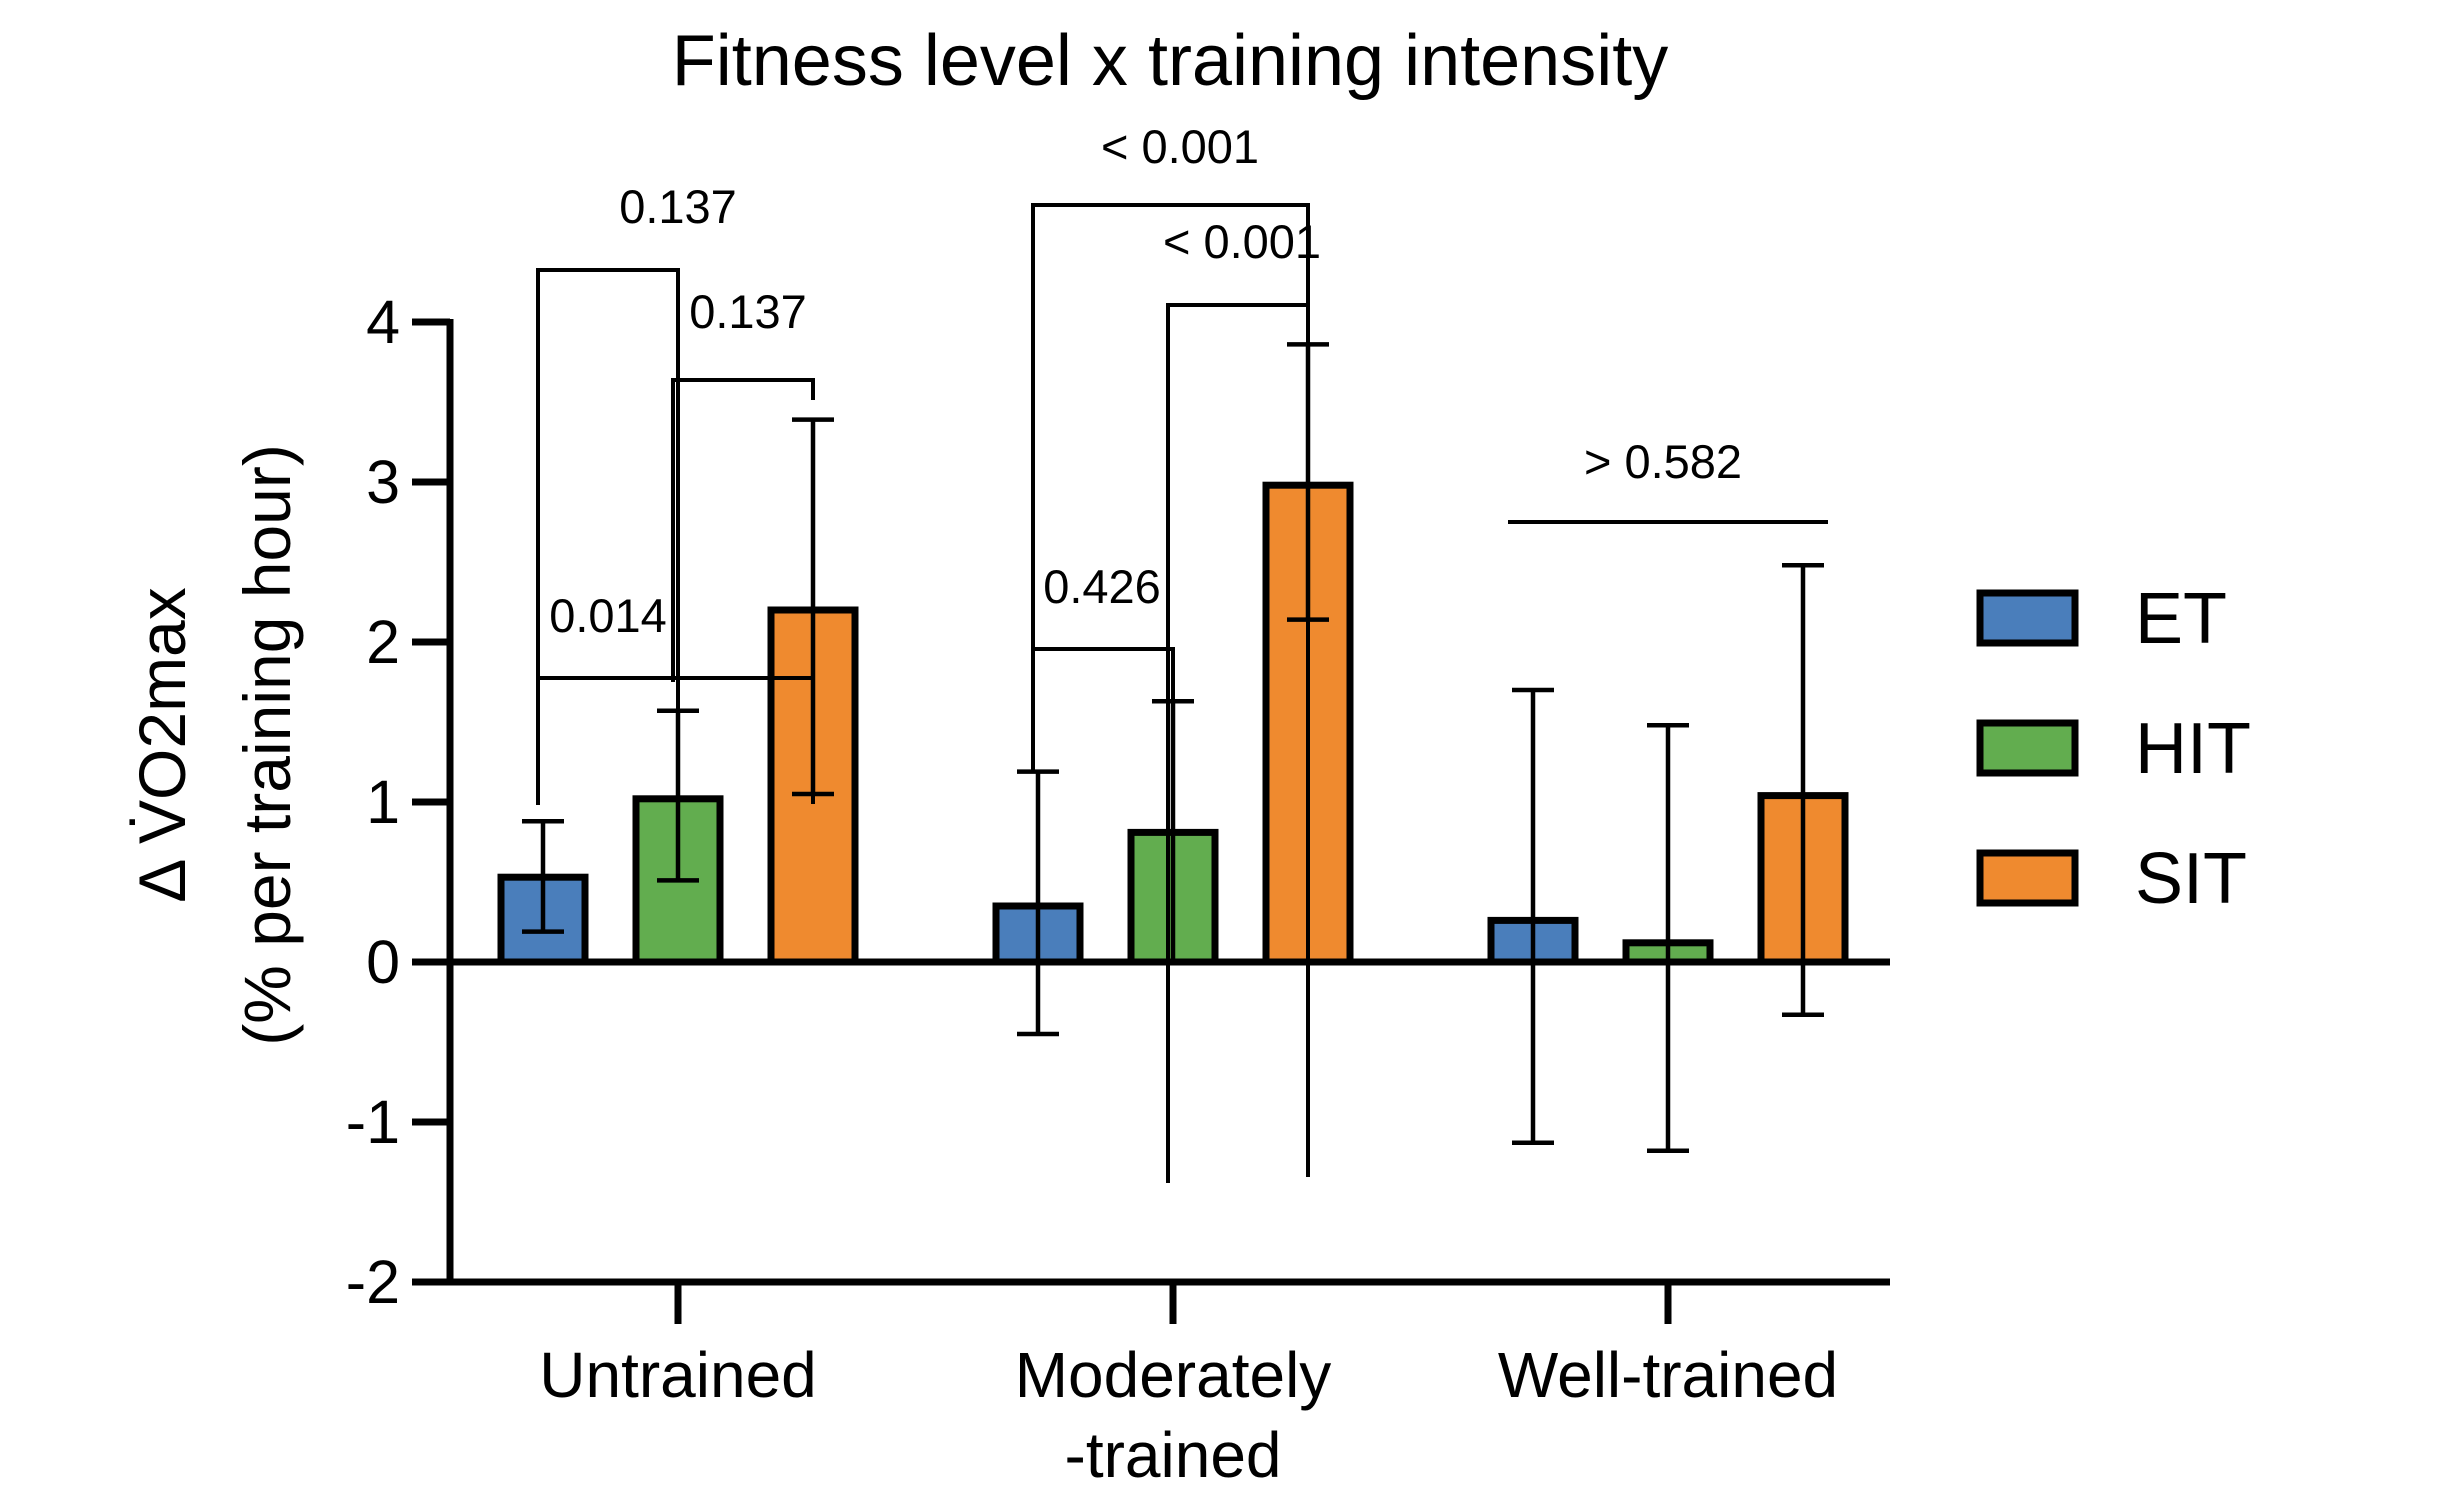  What do you see at coordinates (1102, 586) in the screenshot?
I see `p-value-label: 0.426` at bounding box center [1102, 586].